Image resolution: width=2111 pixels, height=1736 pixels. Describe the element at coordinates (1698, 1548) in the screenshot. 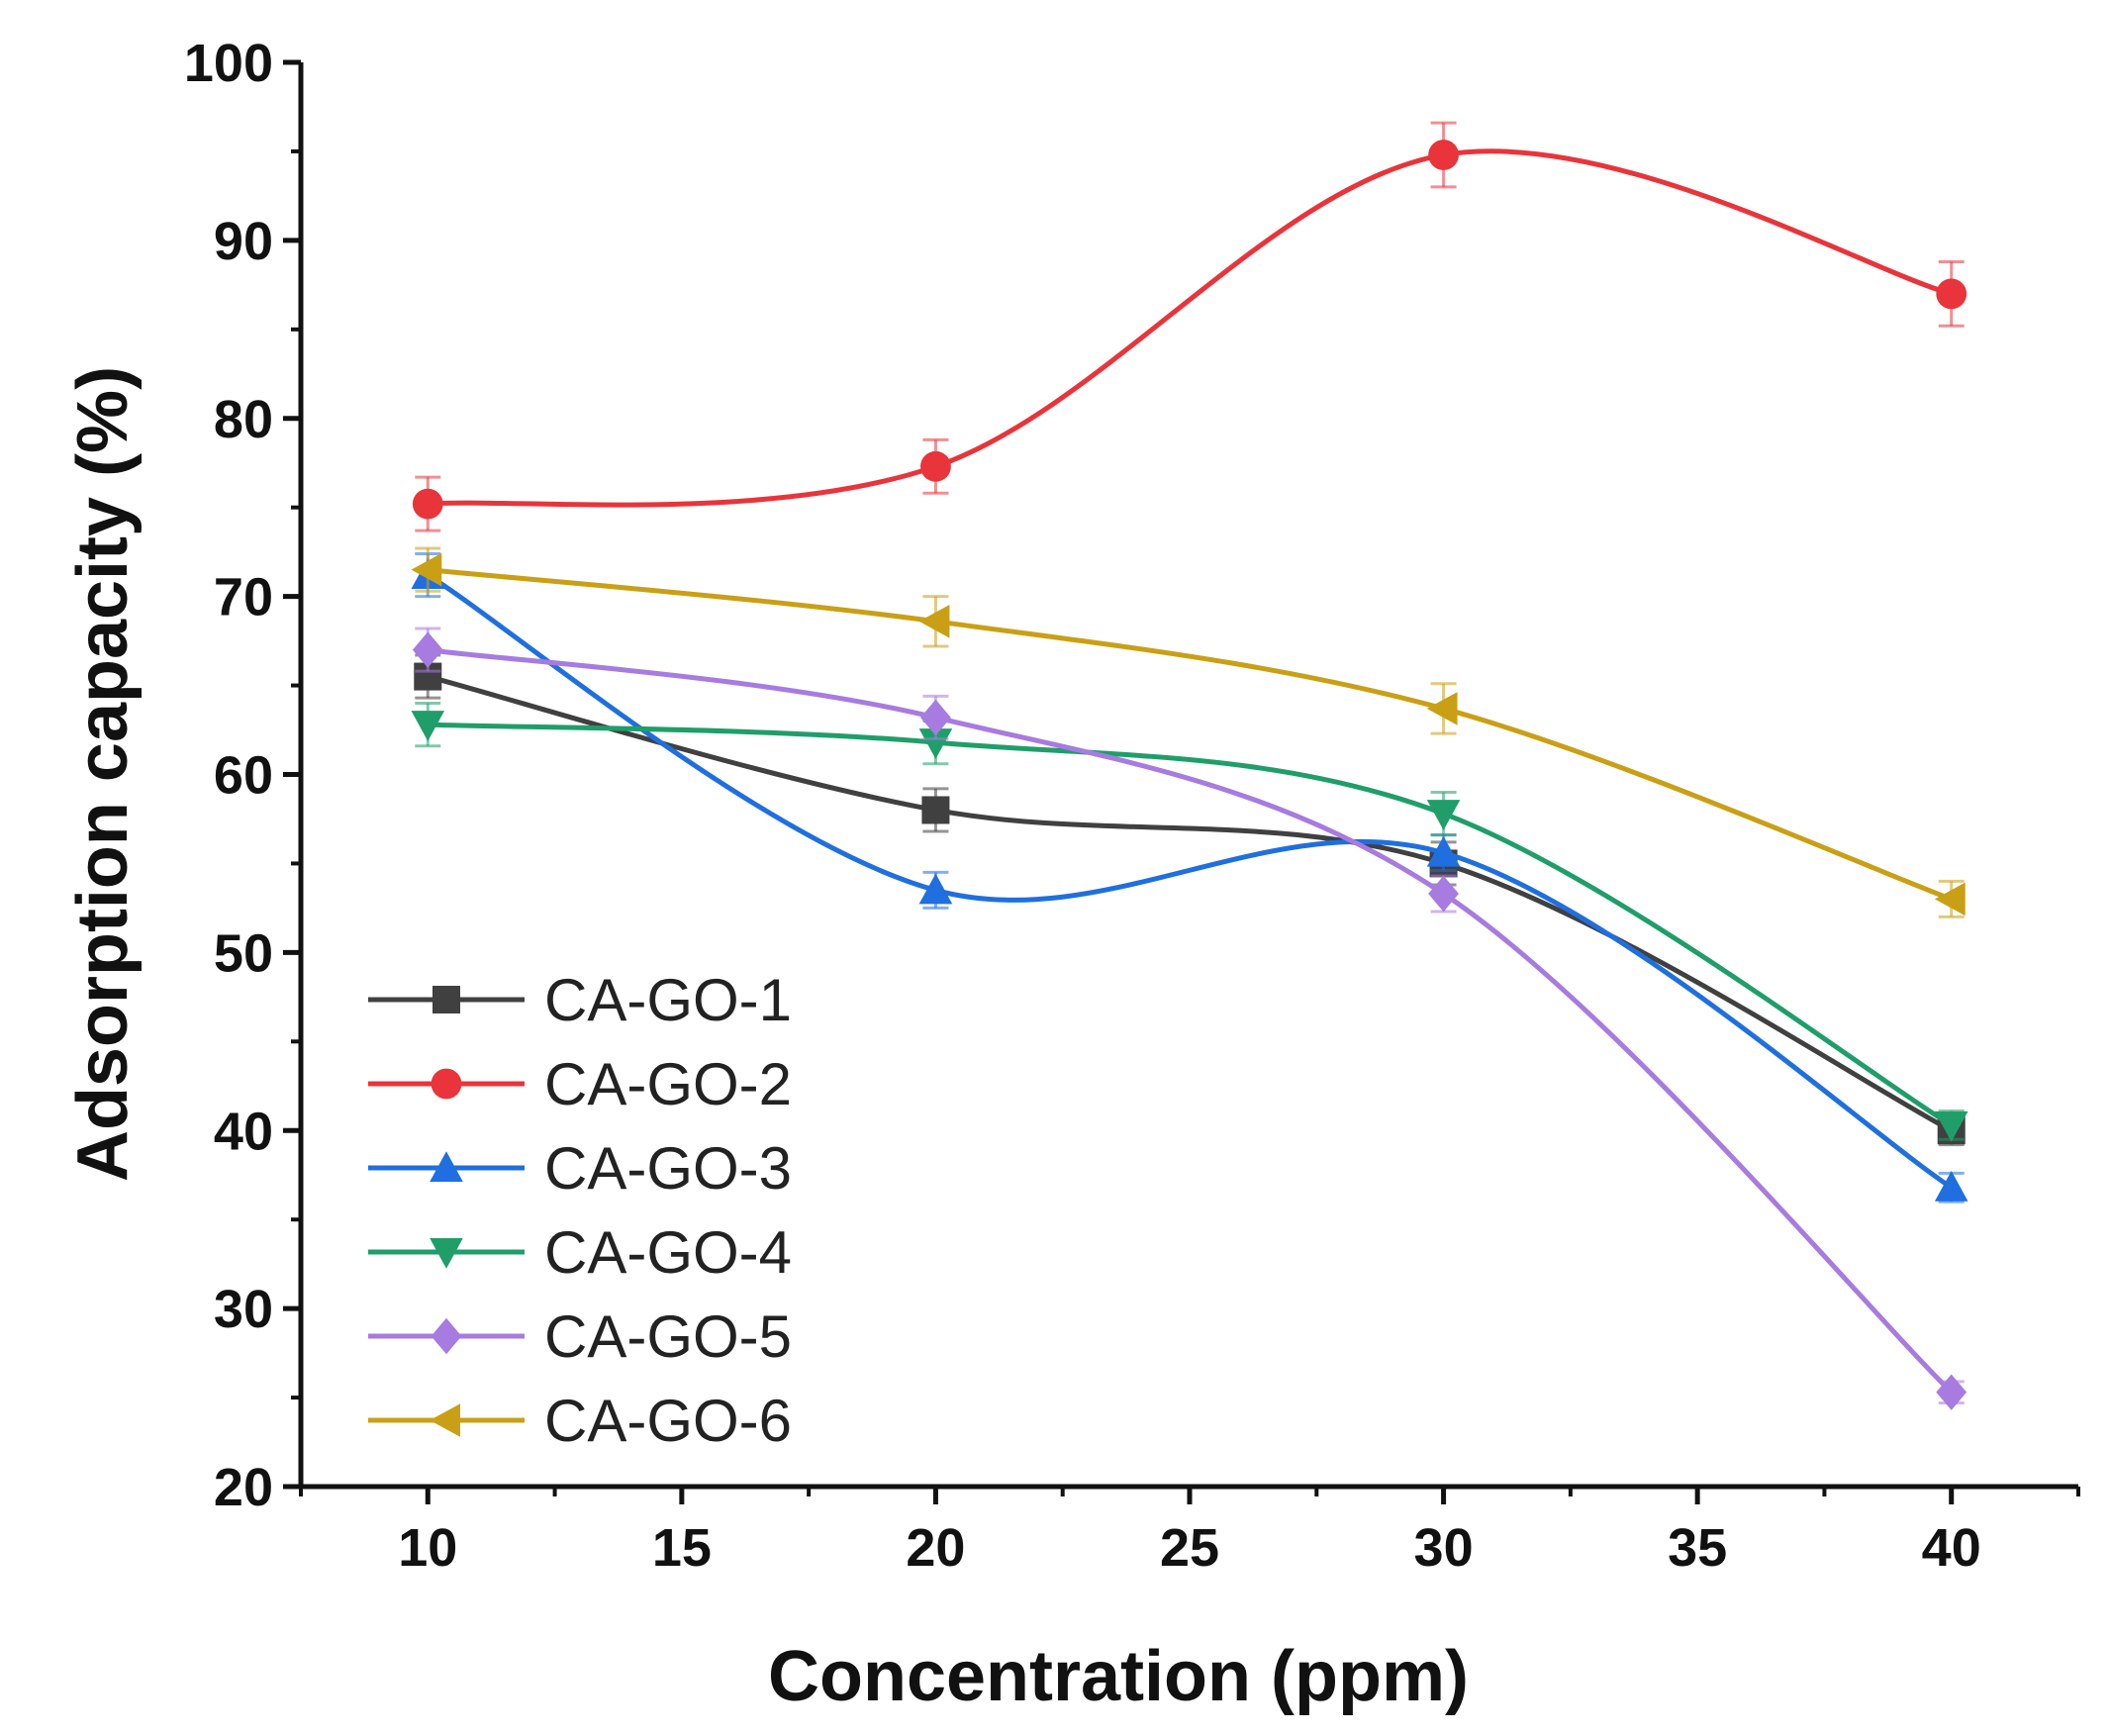

I see `x-tick-label: 35` at that location.